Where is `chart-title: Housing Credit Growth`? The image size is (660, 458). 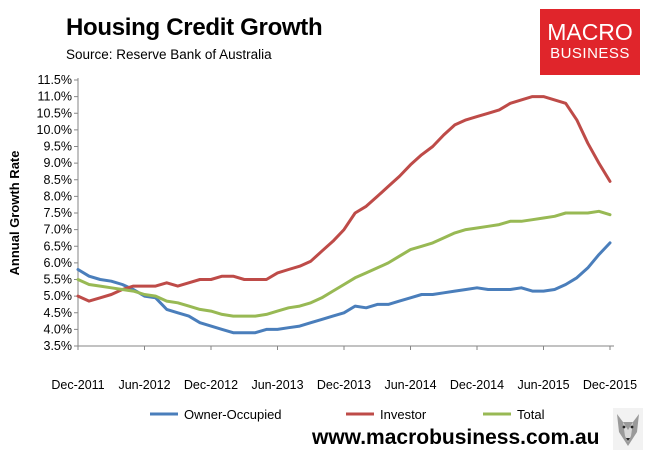
chart-title: Housing Credit Growth is located at coordinates (194, 27).